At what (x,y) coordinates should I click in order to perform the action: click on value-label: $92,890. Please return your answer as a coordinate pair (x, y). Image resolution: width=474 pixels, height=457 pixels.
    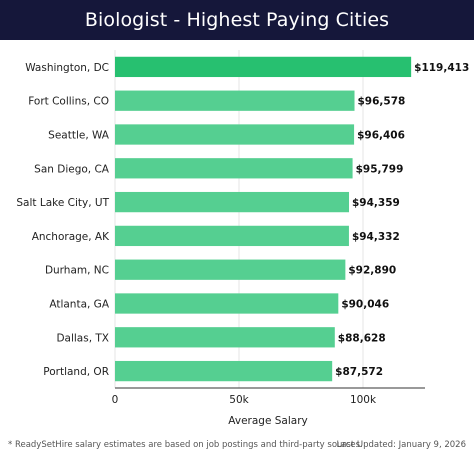
    Looking at the image, I should click on (372, 271).